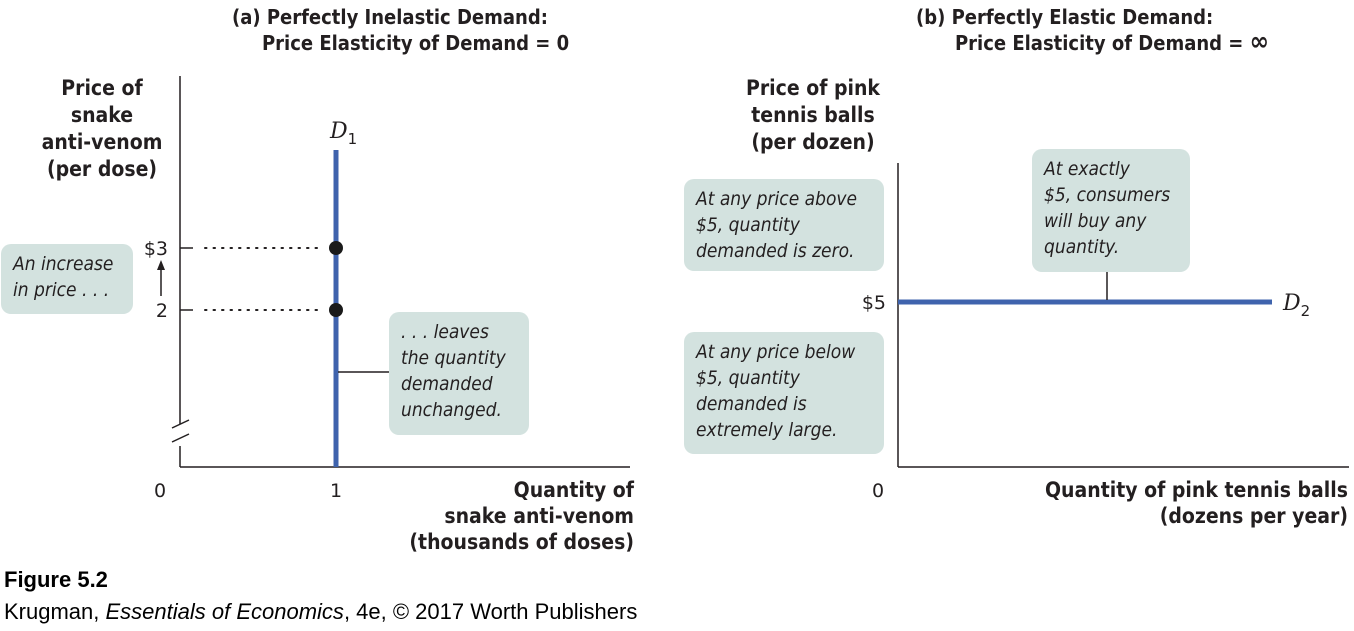 The height and width of the screenshot is (631, 1354). What do you see at coordinates (343, 133) in the screenshot?
I see `demand-curve-d1-label: D1` at bounding box center [343, 133].